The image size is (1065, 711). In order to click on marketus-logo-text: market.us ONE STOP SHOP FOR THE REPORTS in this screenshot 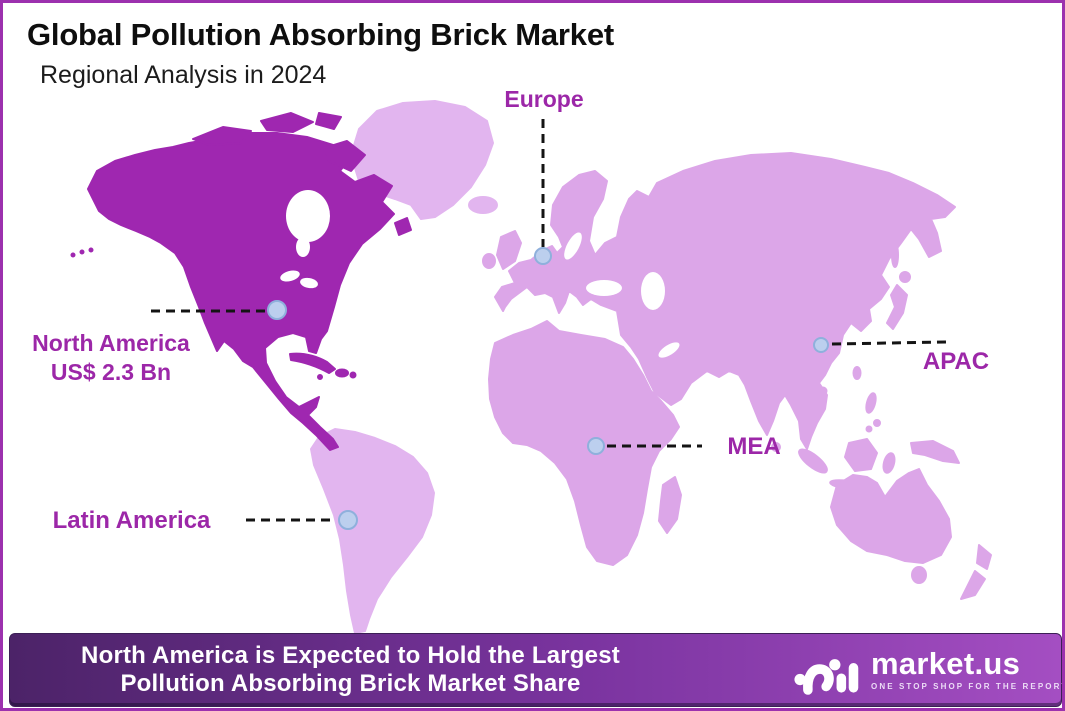, I will do `click(968, 668)`.